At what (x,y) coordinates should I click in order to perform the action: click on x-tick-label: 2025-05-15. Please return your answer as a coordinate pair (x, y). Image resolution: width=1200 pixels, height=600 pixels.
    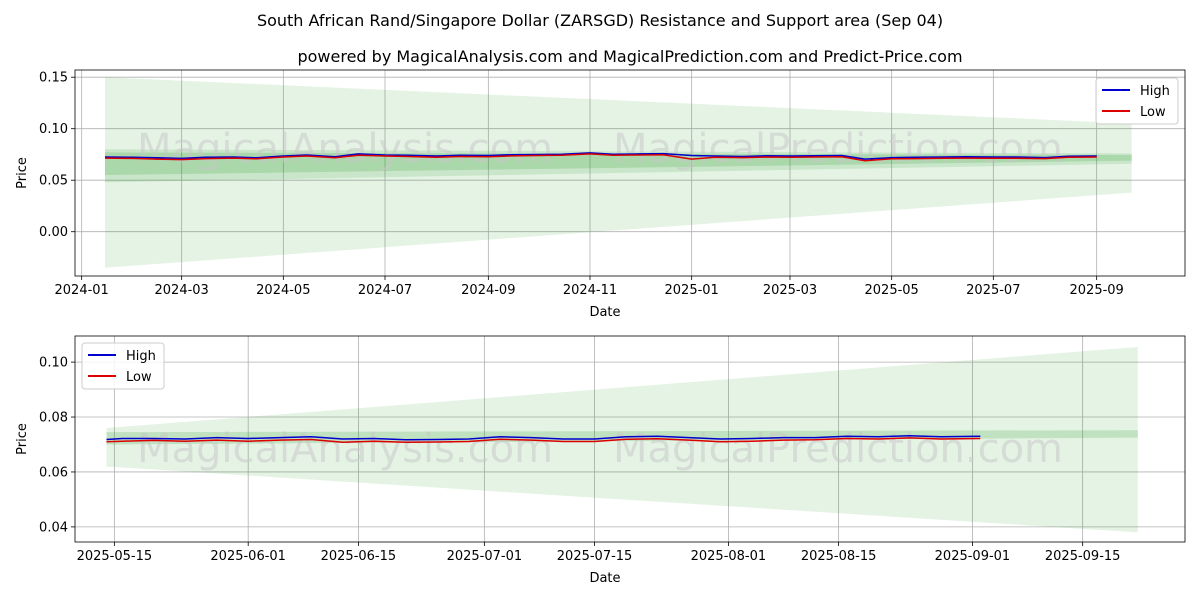
    Looking at the image, I should click on (115, 556).